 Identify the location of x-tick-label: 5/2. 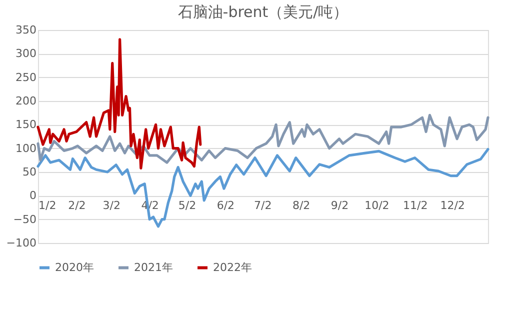
(187, 205).